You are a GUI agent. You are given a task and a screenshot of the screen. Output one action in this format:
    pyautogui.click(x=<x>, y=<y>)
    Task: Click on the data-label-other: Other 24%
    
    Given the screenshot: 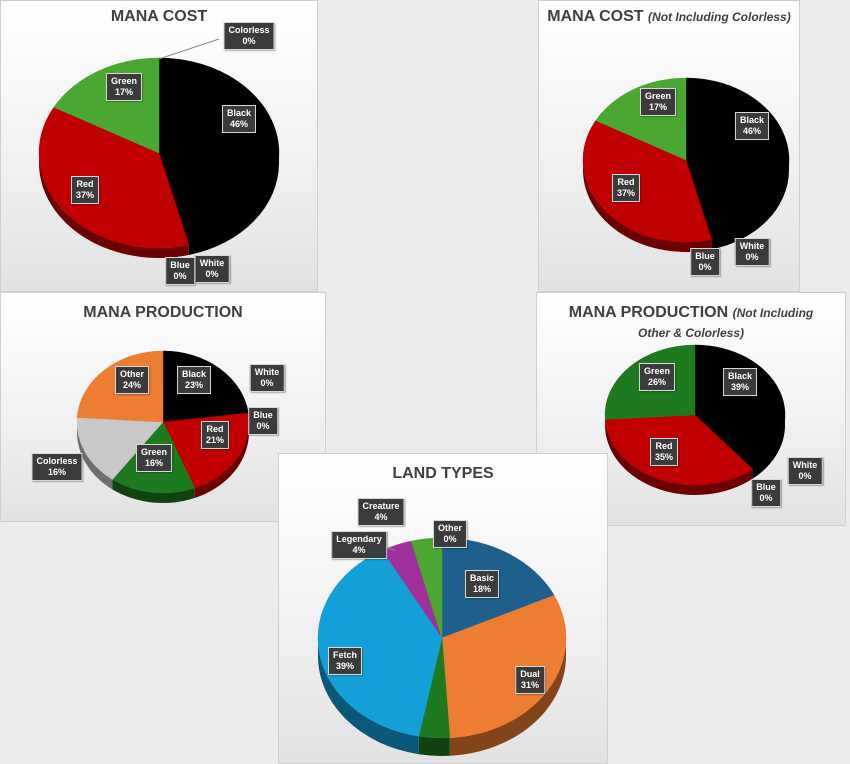 What is the action you would take?
    pyautogui.click(x=132, y=380)
    